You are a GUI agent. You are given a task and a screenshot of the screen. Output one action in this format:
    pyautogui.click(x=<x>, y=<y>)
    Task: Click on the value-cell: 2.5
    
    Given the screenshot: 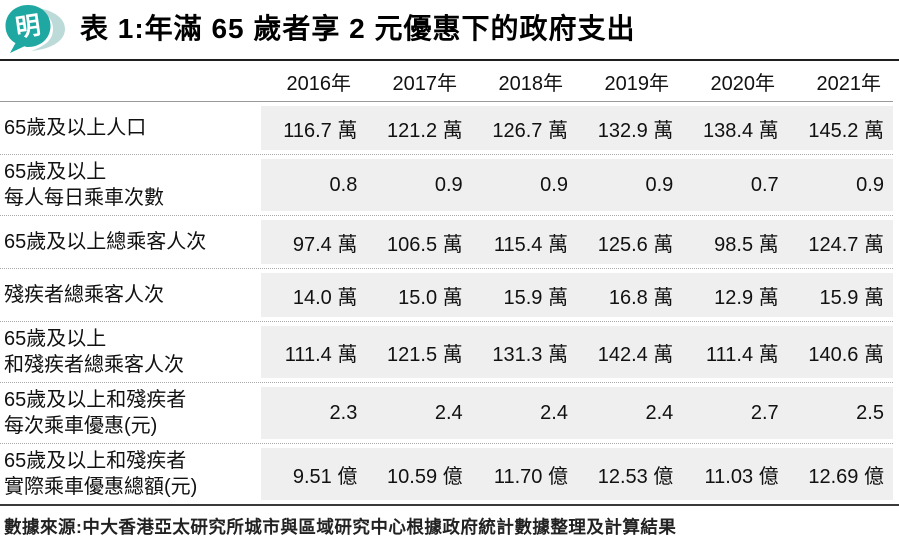 What is the action you would take?
    pyautogui.click(x=870, y=412)
    